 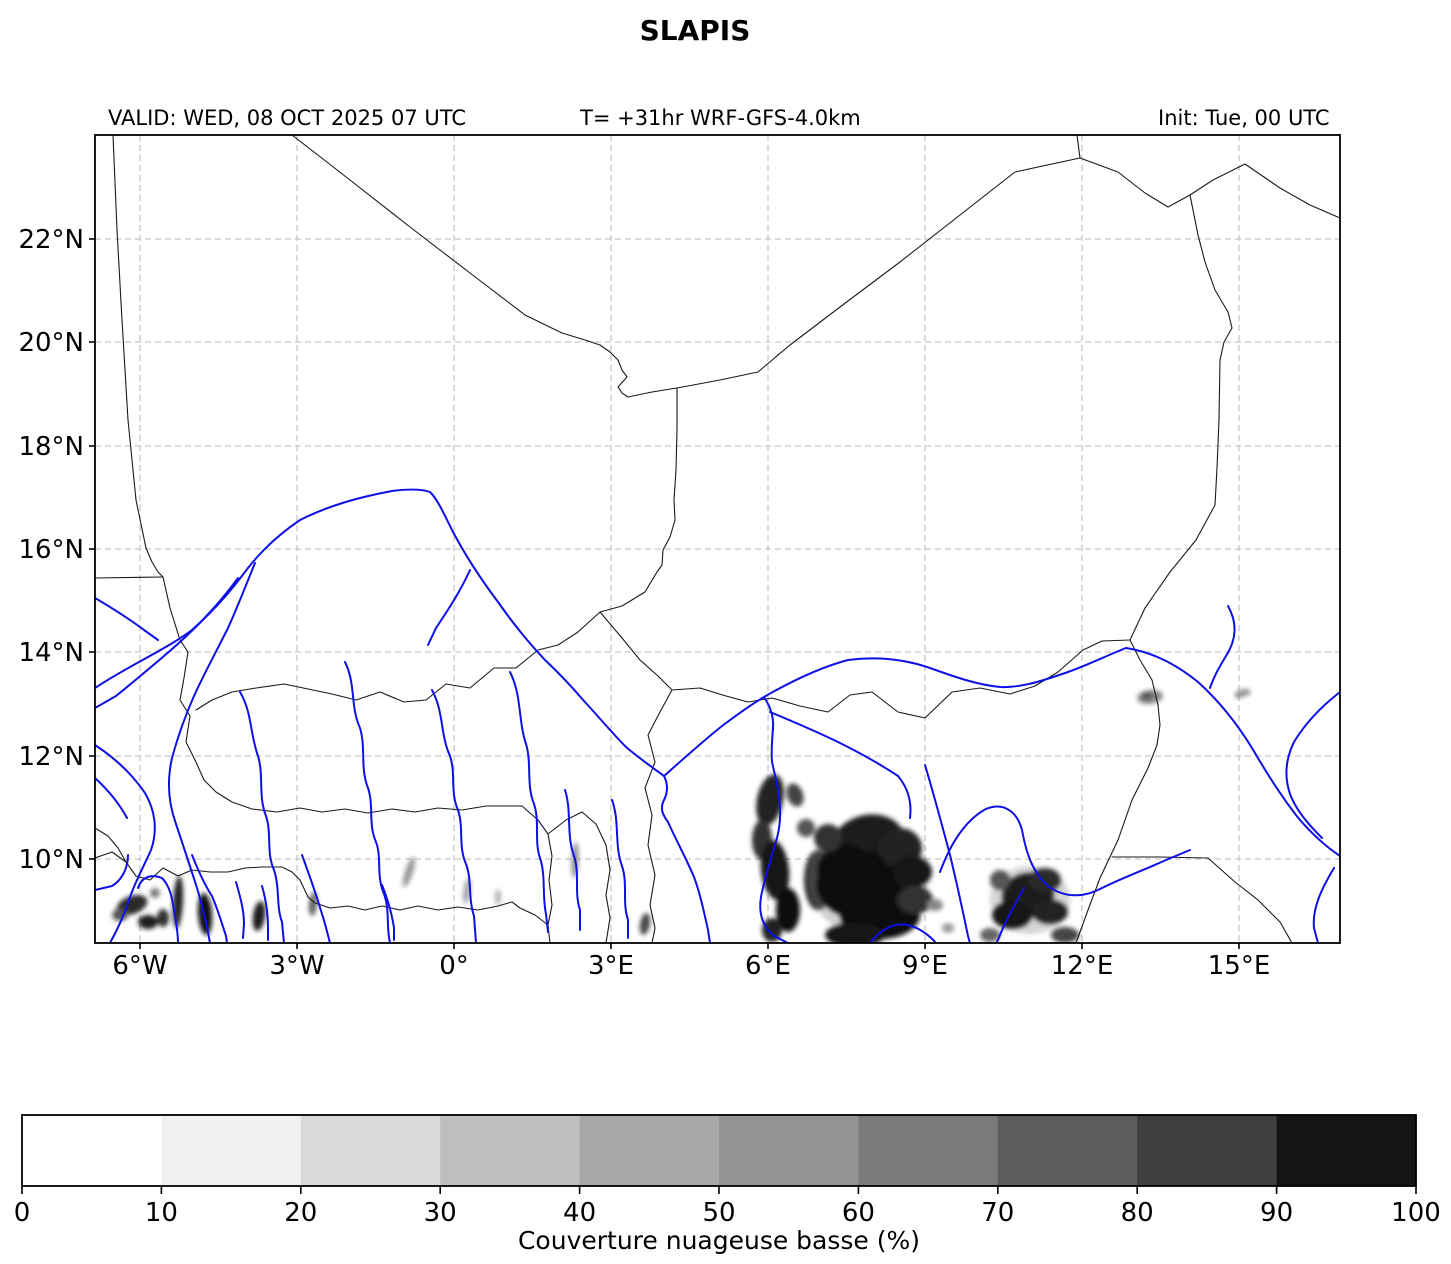 What do you see at coordinates (611, 966) in the screenshot?
I see `x-tick-label: 3°E` at bounding box center [611, 966].